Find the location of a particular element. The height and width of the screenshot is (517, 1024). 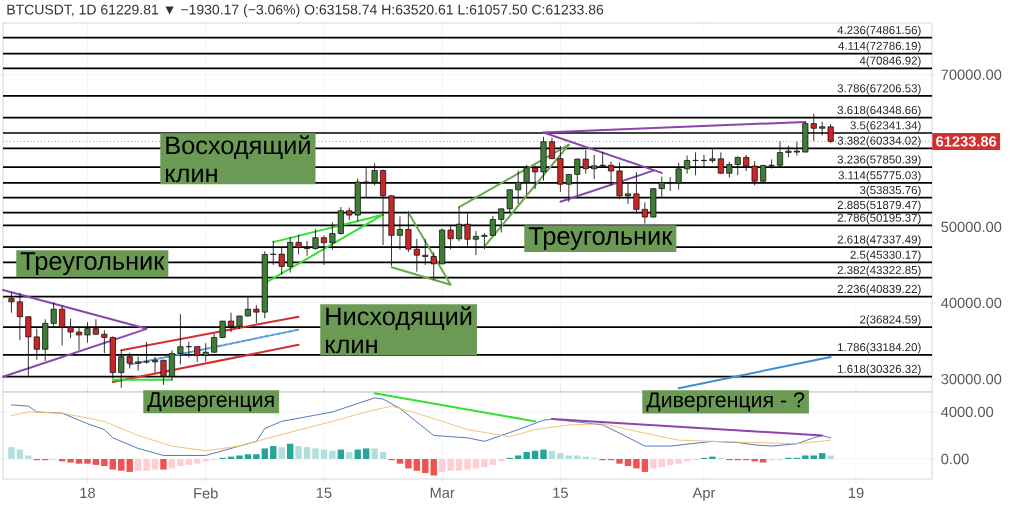

ref-line-label: 1.786(33184.20) is located at coordinates (879, 348).